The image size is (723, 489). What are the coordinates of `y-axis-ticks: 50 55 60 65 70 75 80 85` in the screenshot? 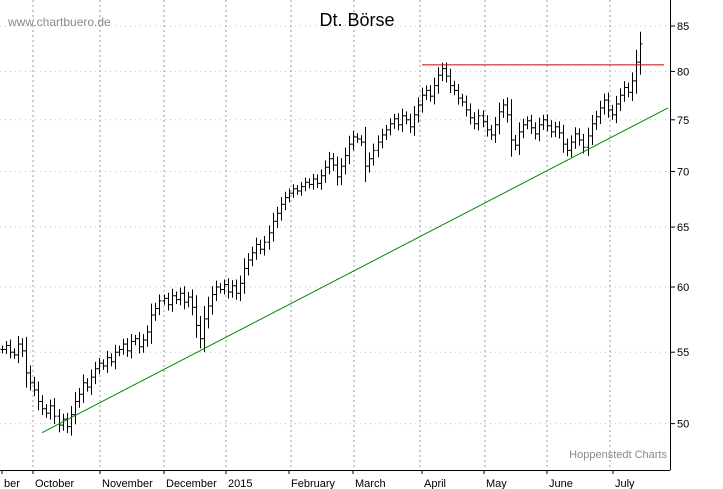 It's located at (679, 226).